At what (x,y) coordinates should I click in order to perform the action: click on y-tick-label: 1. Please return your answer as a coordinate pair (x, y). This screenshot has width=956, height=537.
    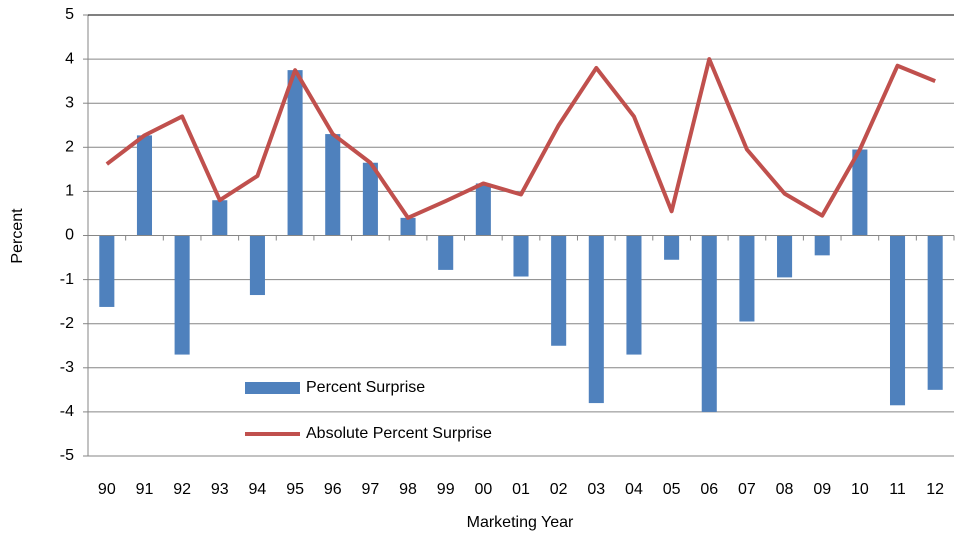
    Looking at the image, I should click on (69, 191).